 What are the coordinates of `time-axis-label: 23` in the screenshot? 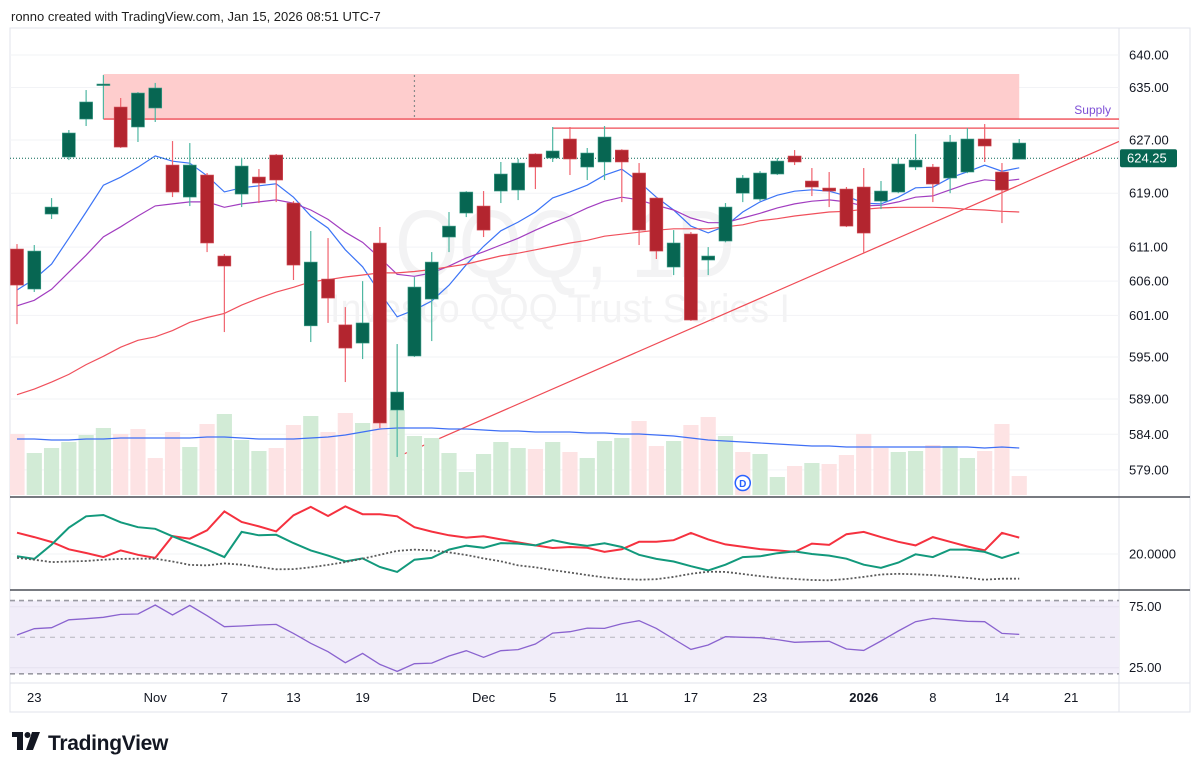 It's located at (34, 697).